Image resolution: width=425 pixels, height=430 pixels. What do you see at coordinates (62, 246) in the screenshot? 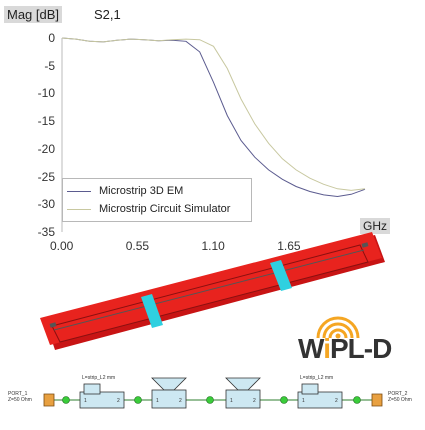
I see `x-tick-label: 0.00` at bounding box center [62, 246].